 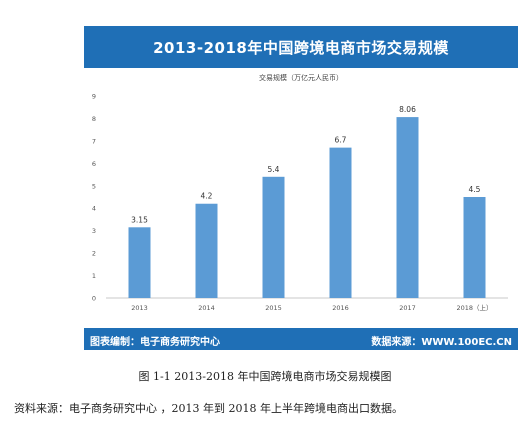 I want to click on chart-header-title: 2013-2018年中国跨境电商市场交易规模, so click(x=301, y=47).